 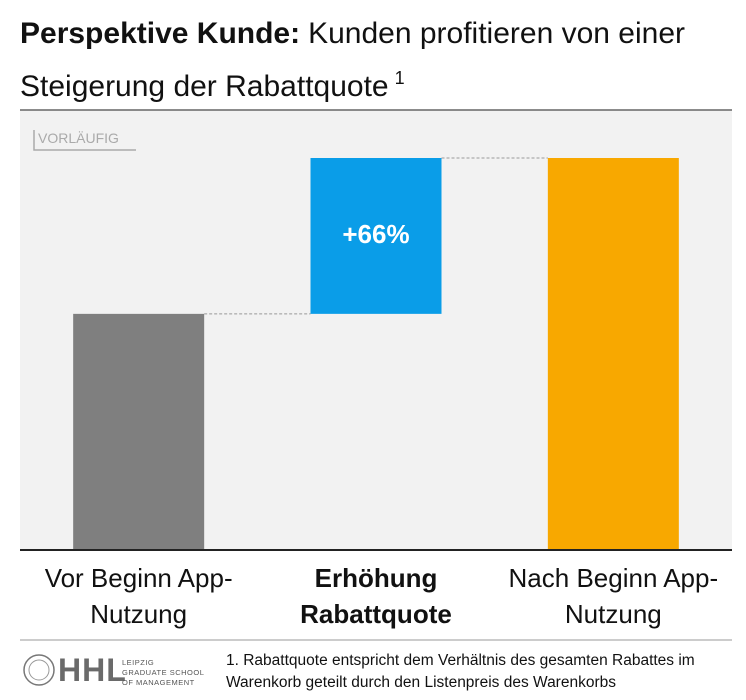 I want to click on stamp-frame, so click(x=84, y=140).